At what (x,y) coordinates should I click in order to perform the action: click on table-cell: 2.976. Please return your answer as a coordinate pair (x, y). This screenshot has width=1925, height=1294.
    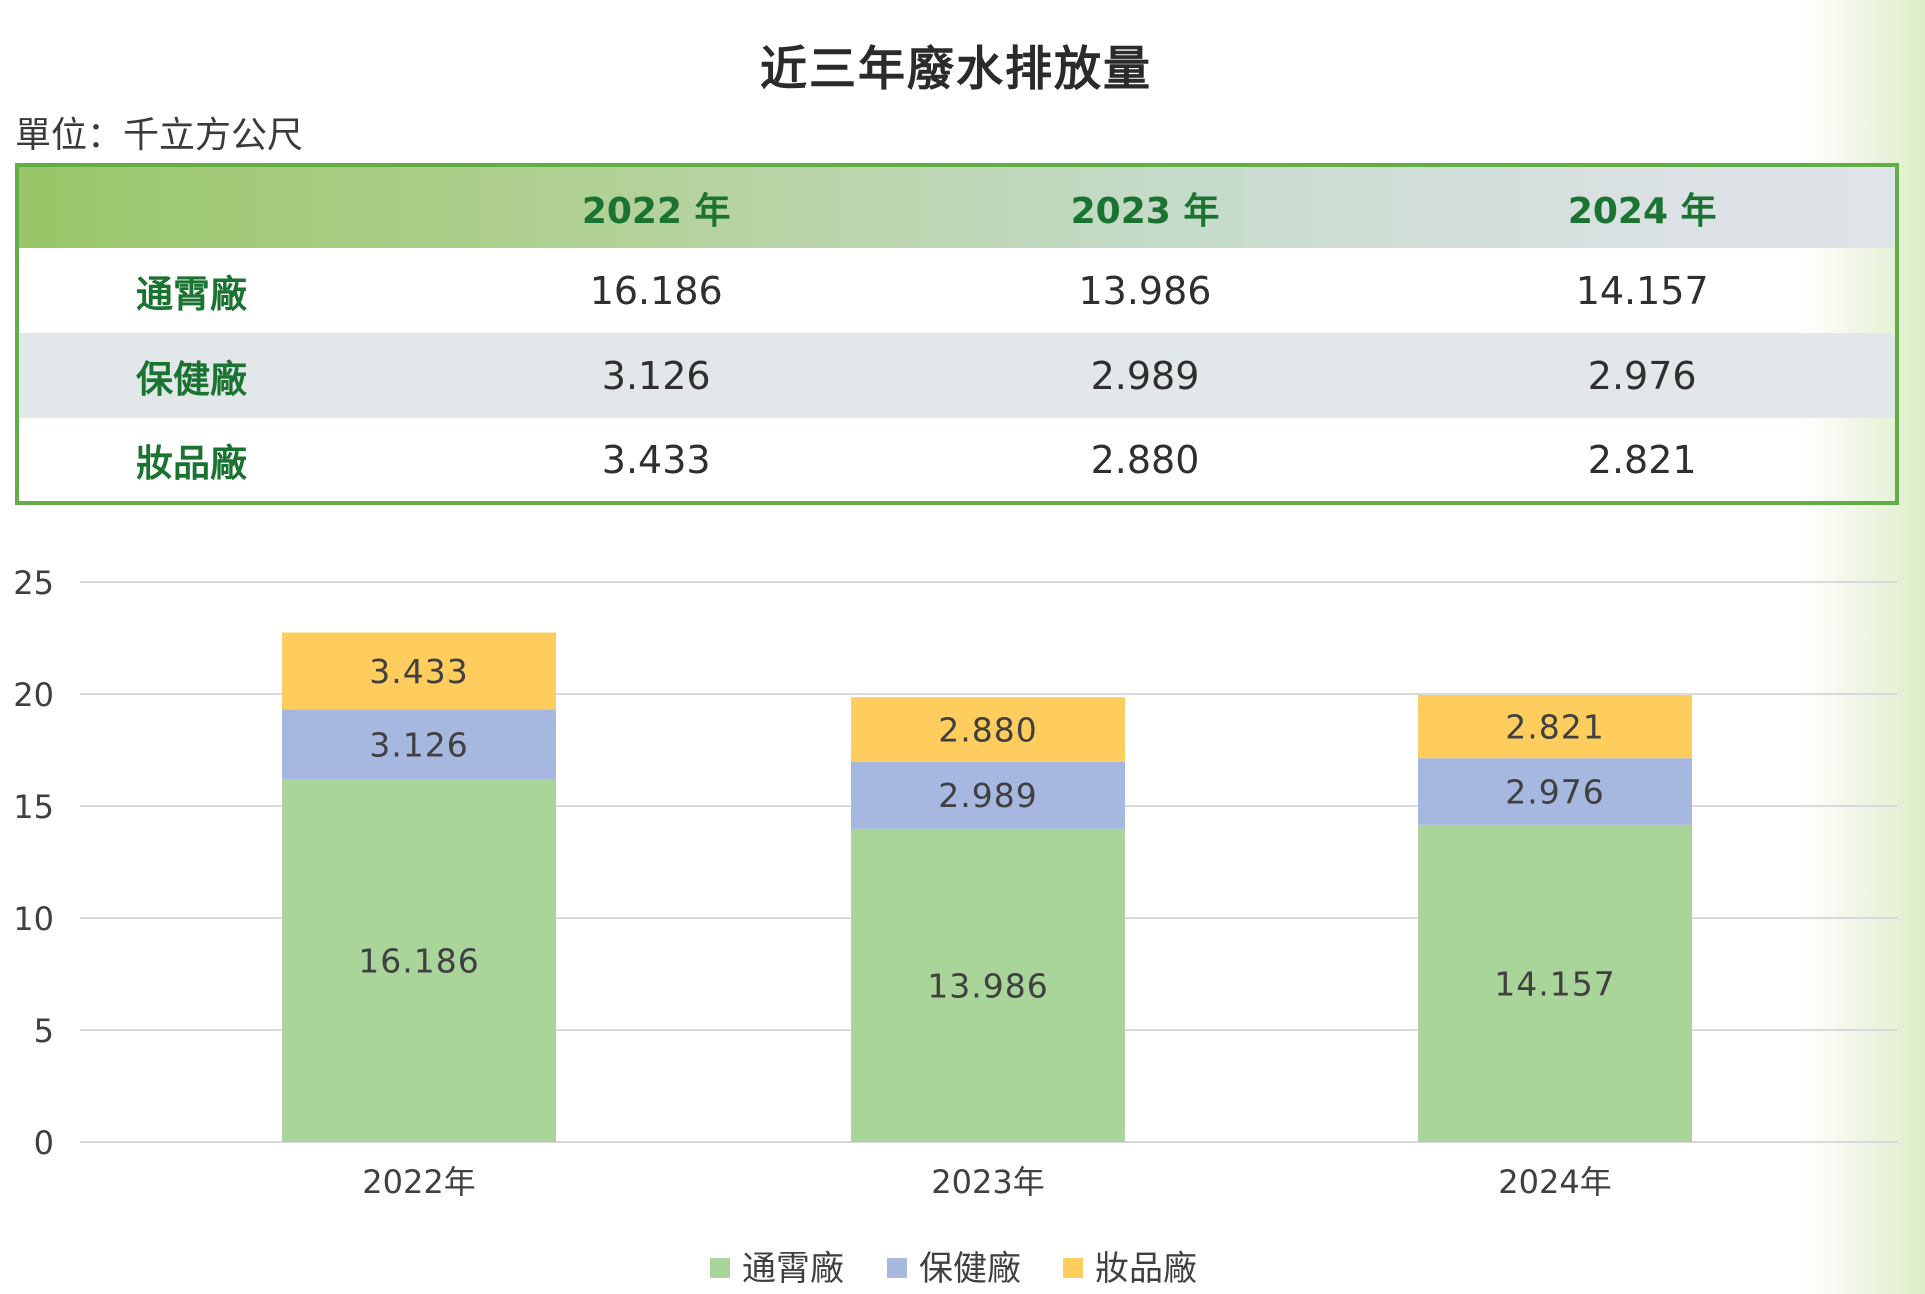
    Looking at the image, I should click on (1642, 375).